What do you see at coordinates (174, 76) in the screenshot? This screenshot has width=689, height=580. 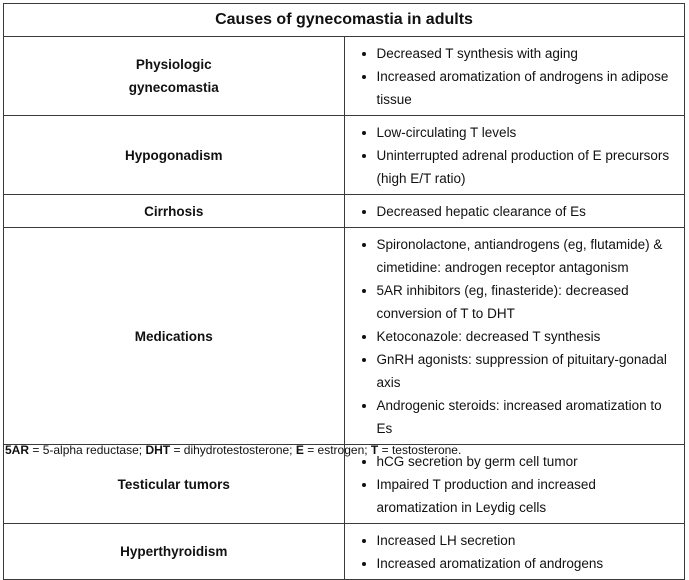 I see `cause-cell: Physiologic gynecomastia` at bounding box center [174, 76].